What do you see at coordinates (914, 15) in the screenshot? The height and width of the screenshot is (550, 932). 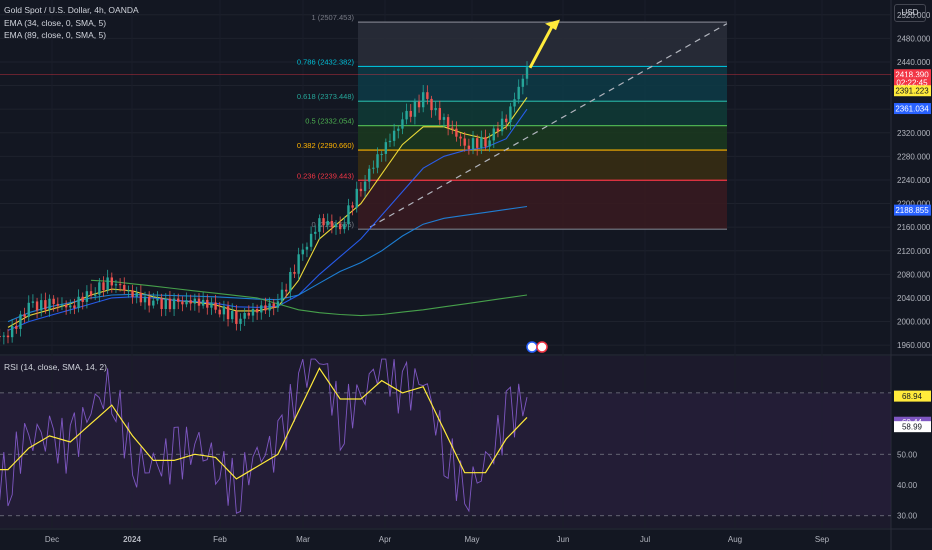 I see `price-tick-label: 2520.000` at bounding box center [914, 15].